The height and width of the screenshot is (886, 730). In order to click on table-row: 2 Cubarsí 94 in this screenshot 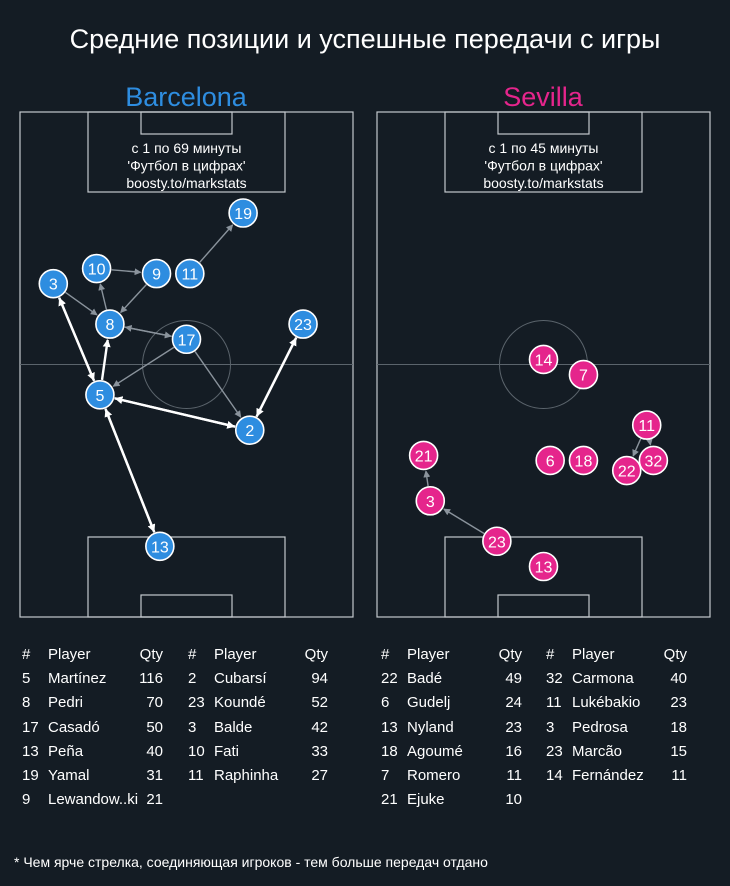, I will do `click(258, 682)`.